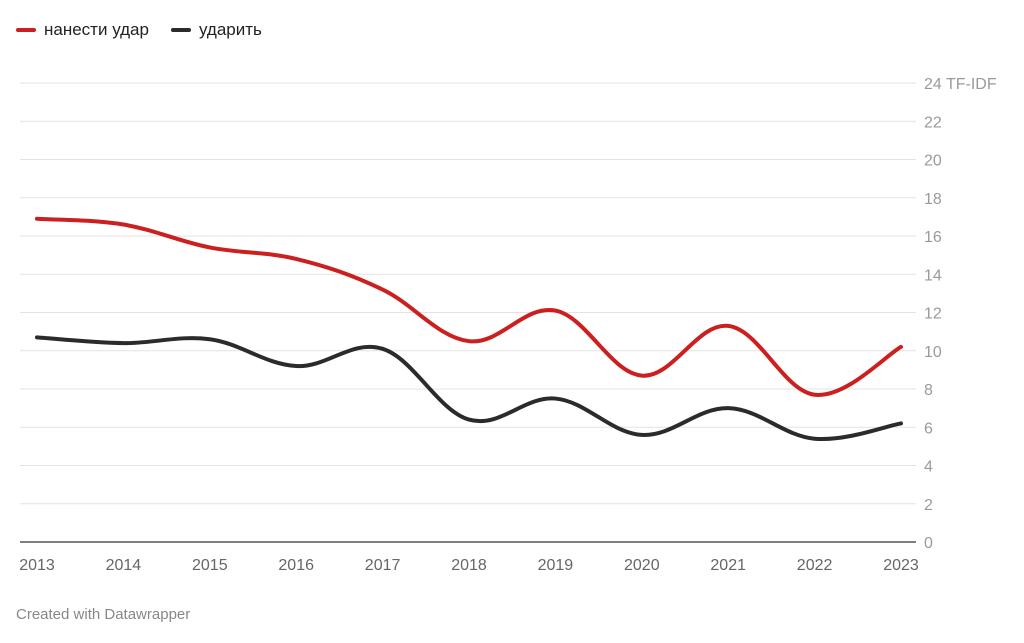 The height and width of the screenshot is (643, 1024). Describe the element at coordinates (230, 29) in the screenshot. I see `legend-label-series-2: ударить` at that location.